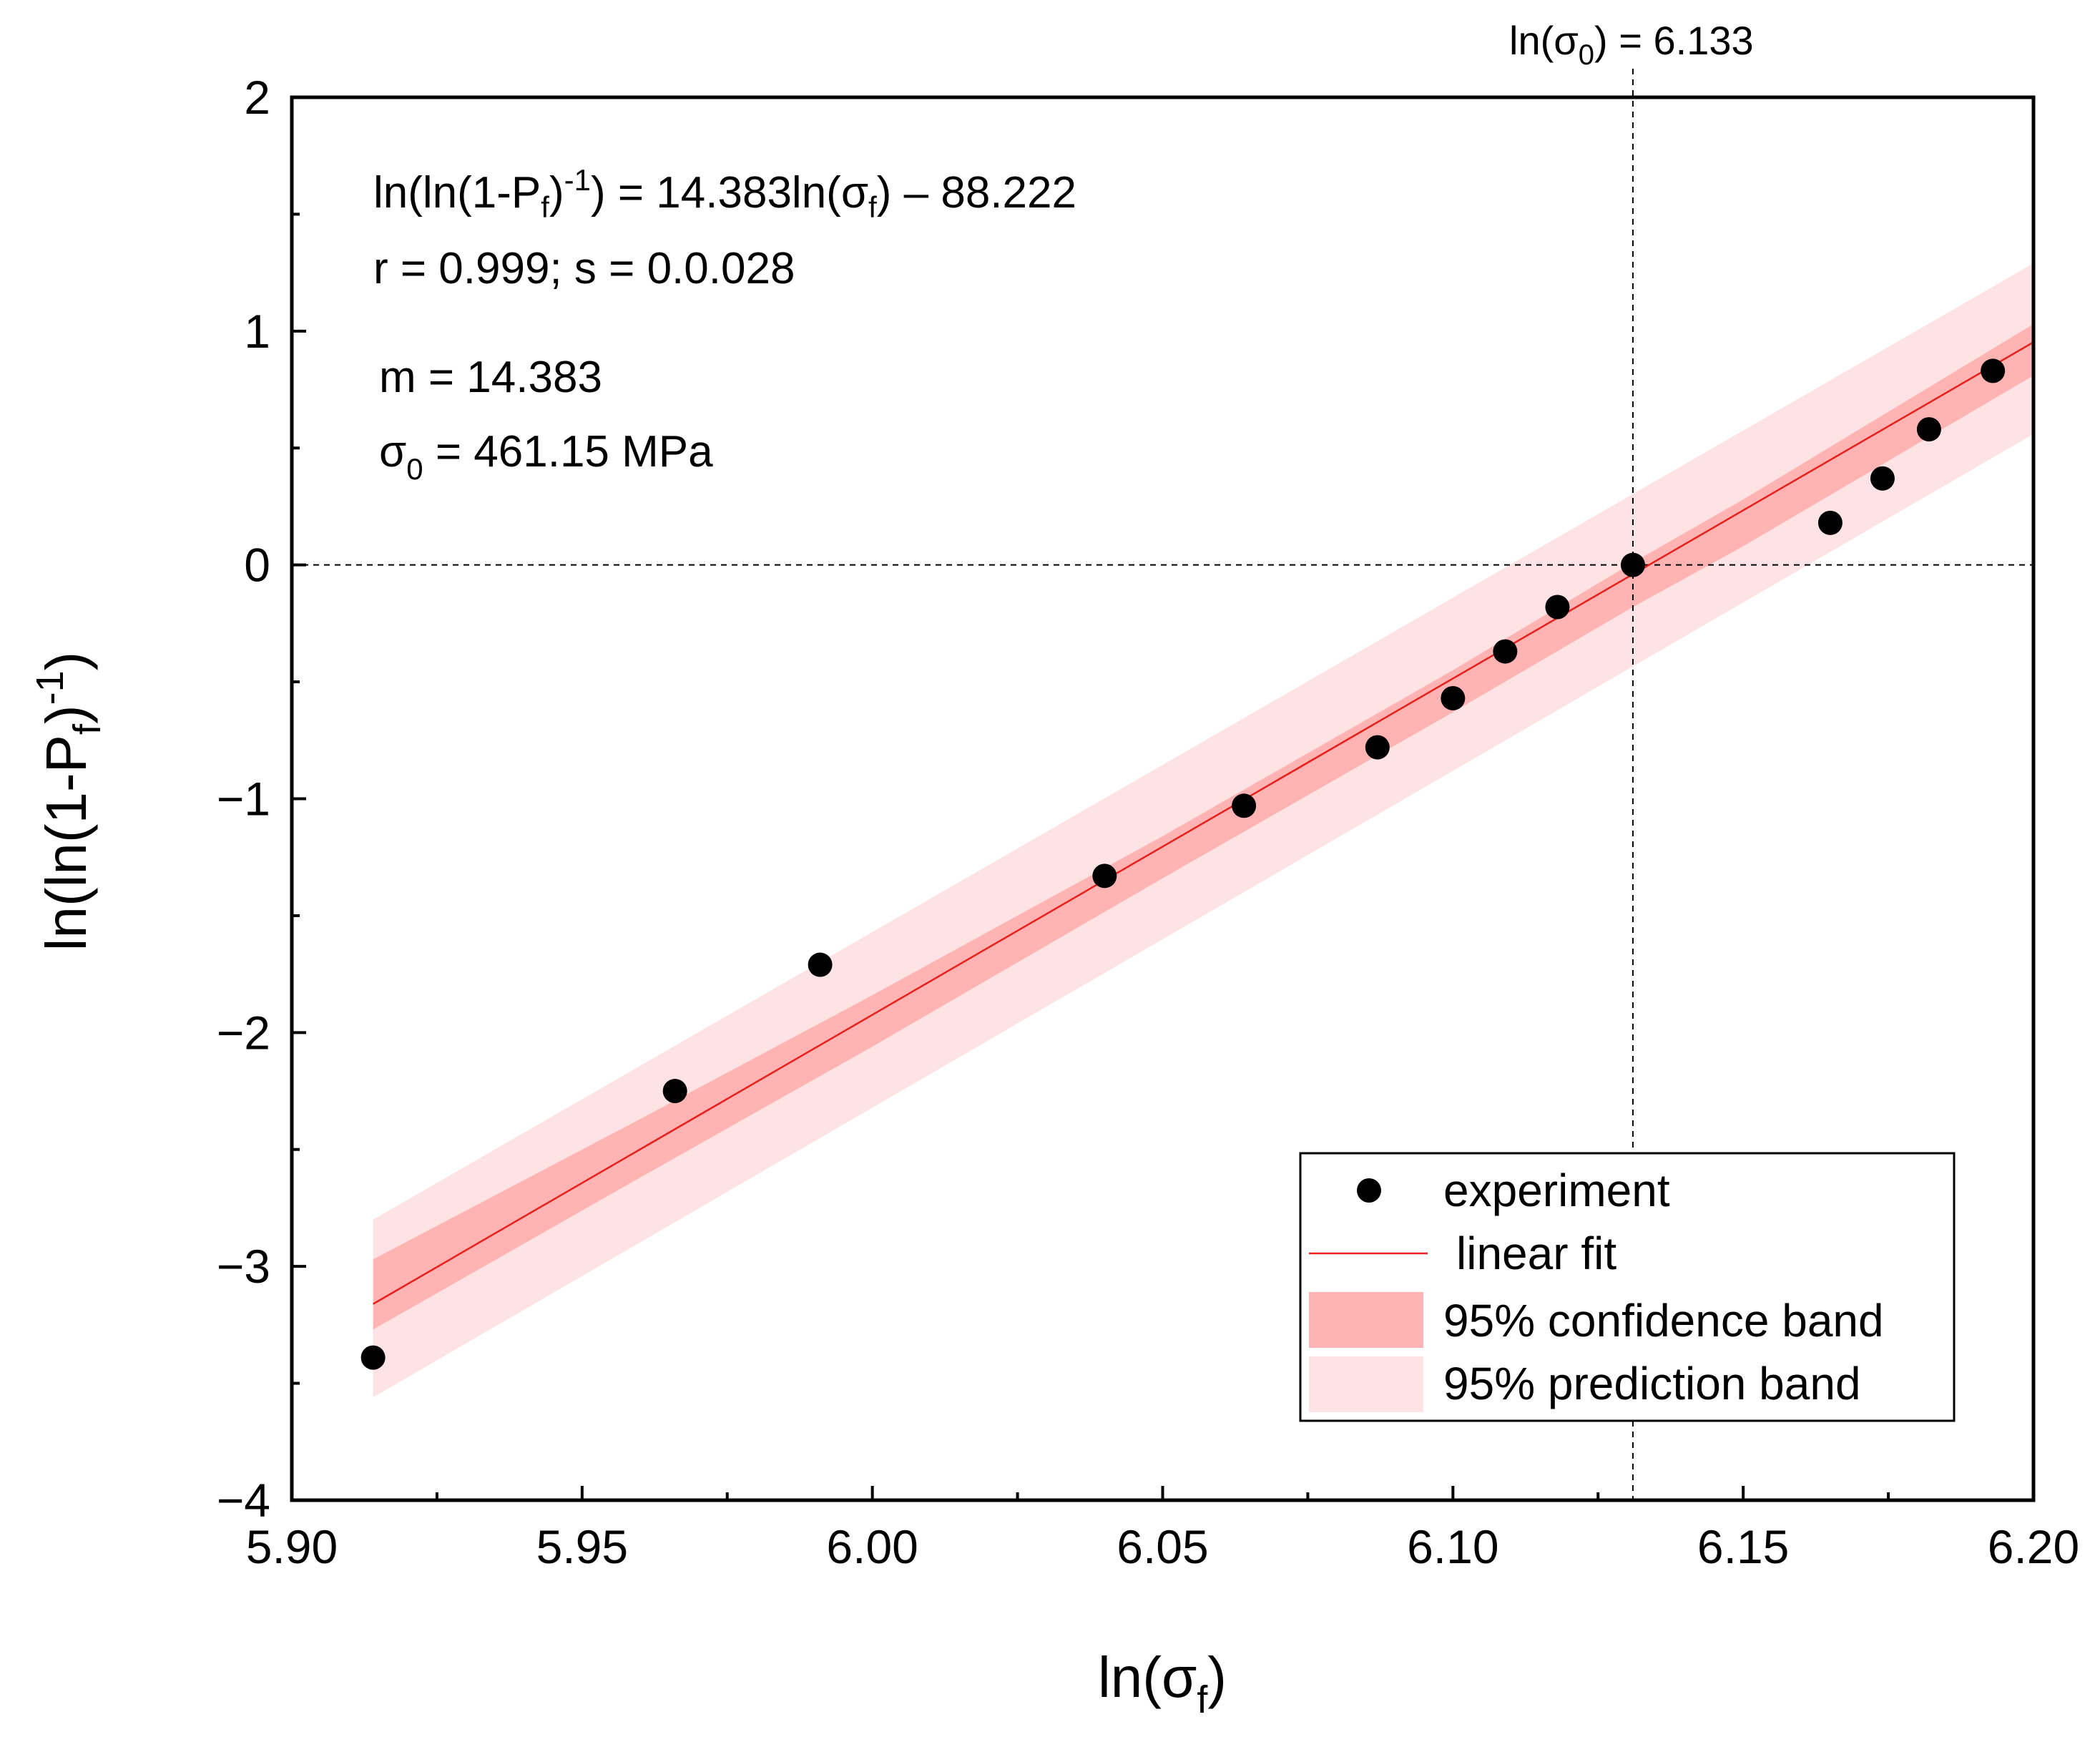 The height and width of the screenshot is (1737, 2100). What do you see at coordinates (1369, 1190) in the screenshot?
I see `legend-experiment-marker` at bounding box center [1369, 1190].